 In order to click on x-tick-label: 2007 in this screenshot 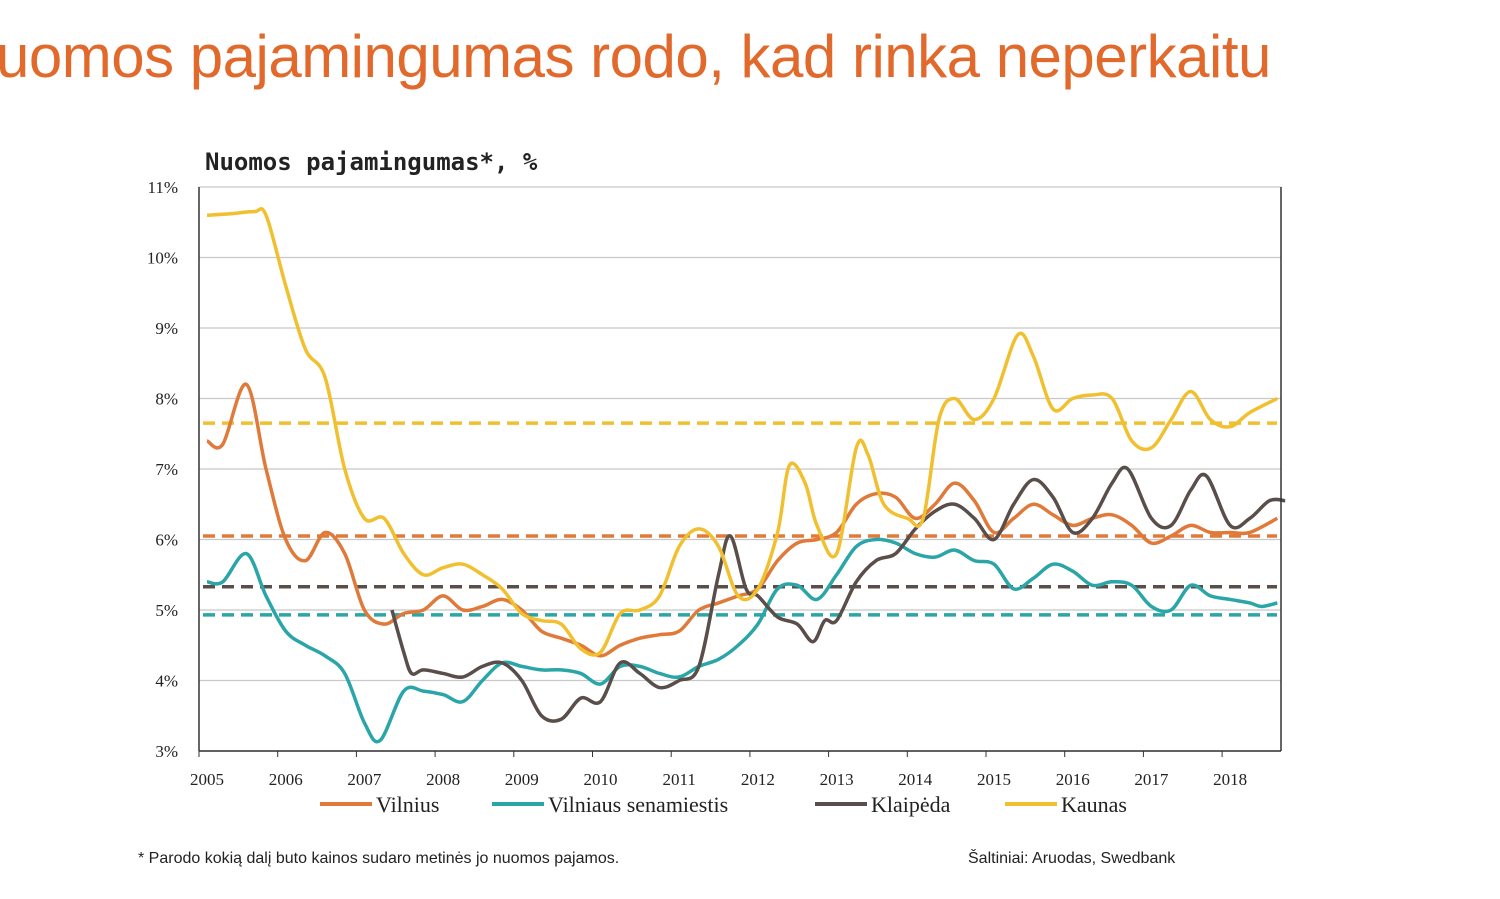, I will do `click(364, 779)`.